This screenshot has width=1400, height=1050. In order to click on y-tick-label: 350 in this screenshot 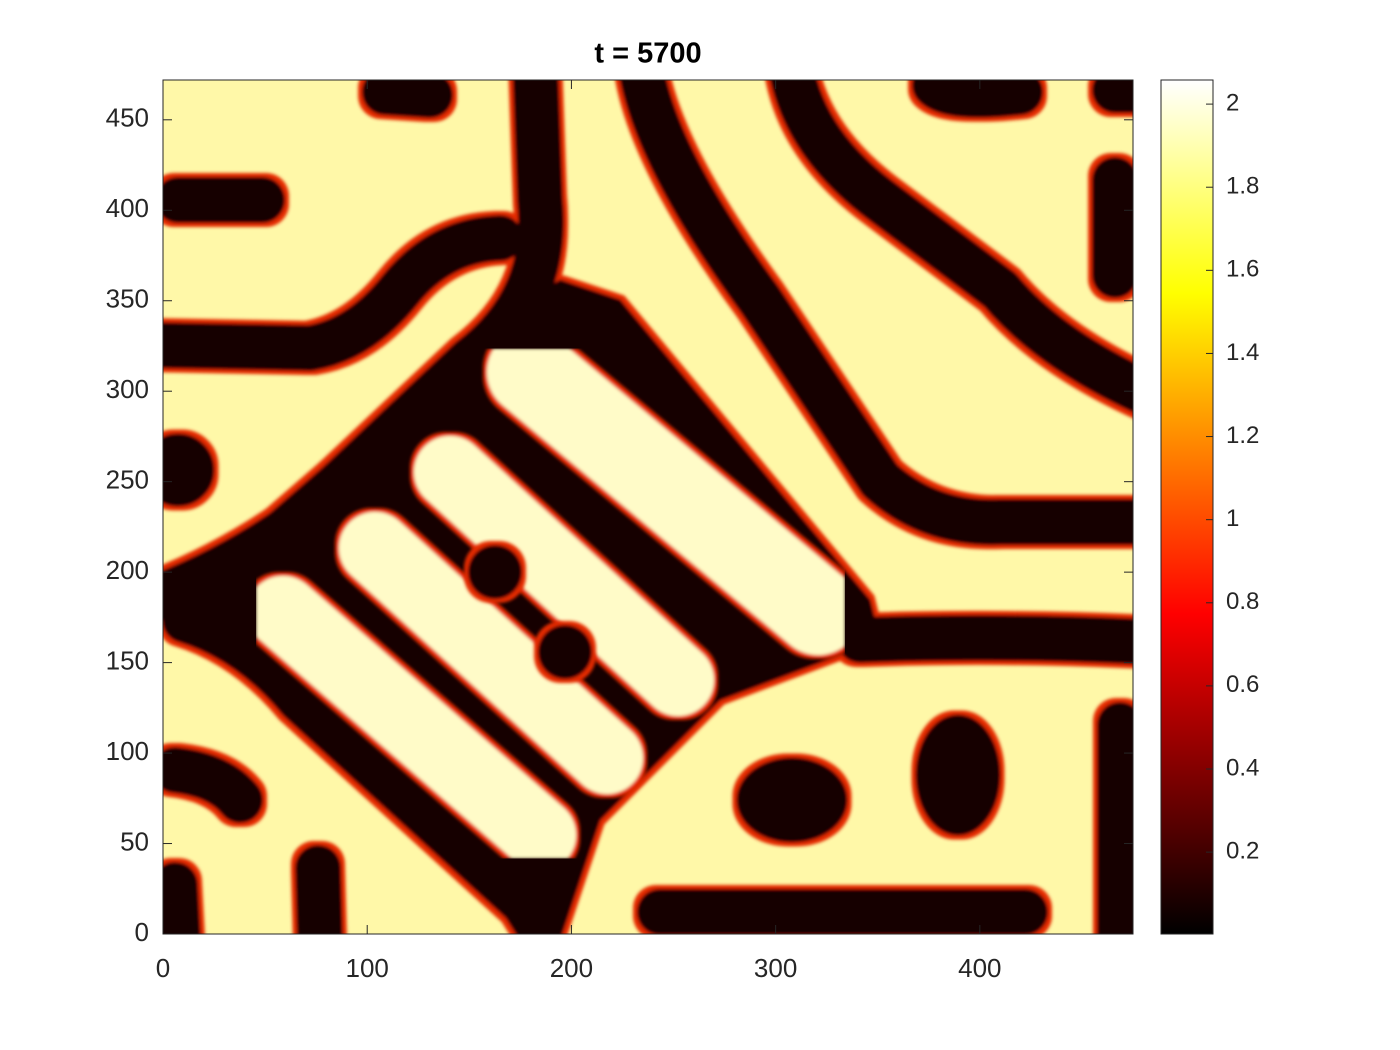, I will do `click(127, 299)`.